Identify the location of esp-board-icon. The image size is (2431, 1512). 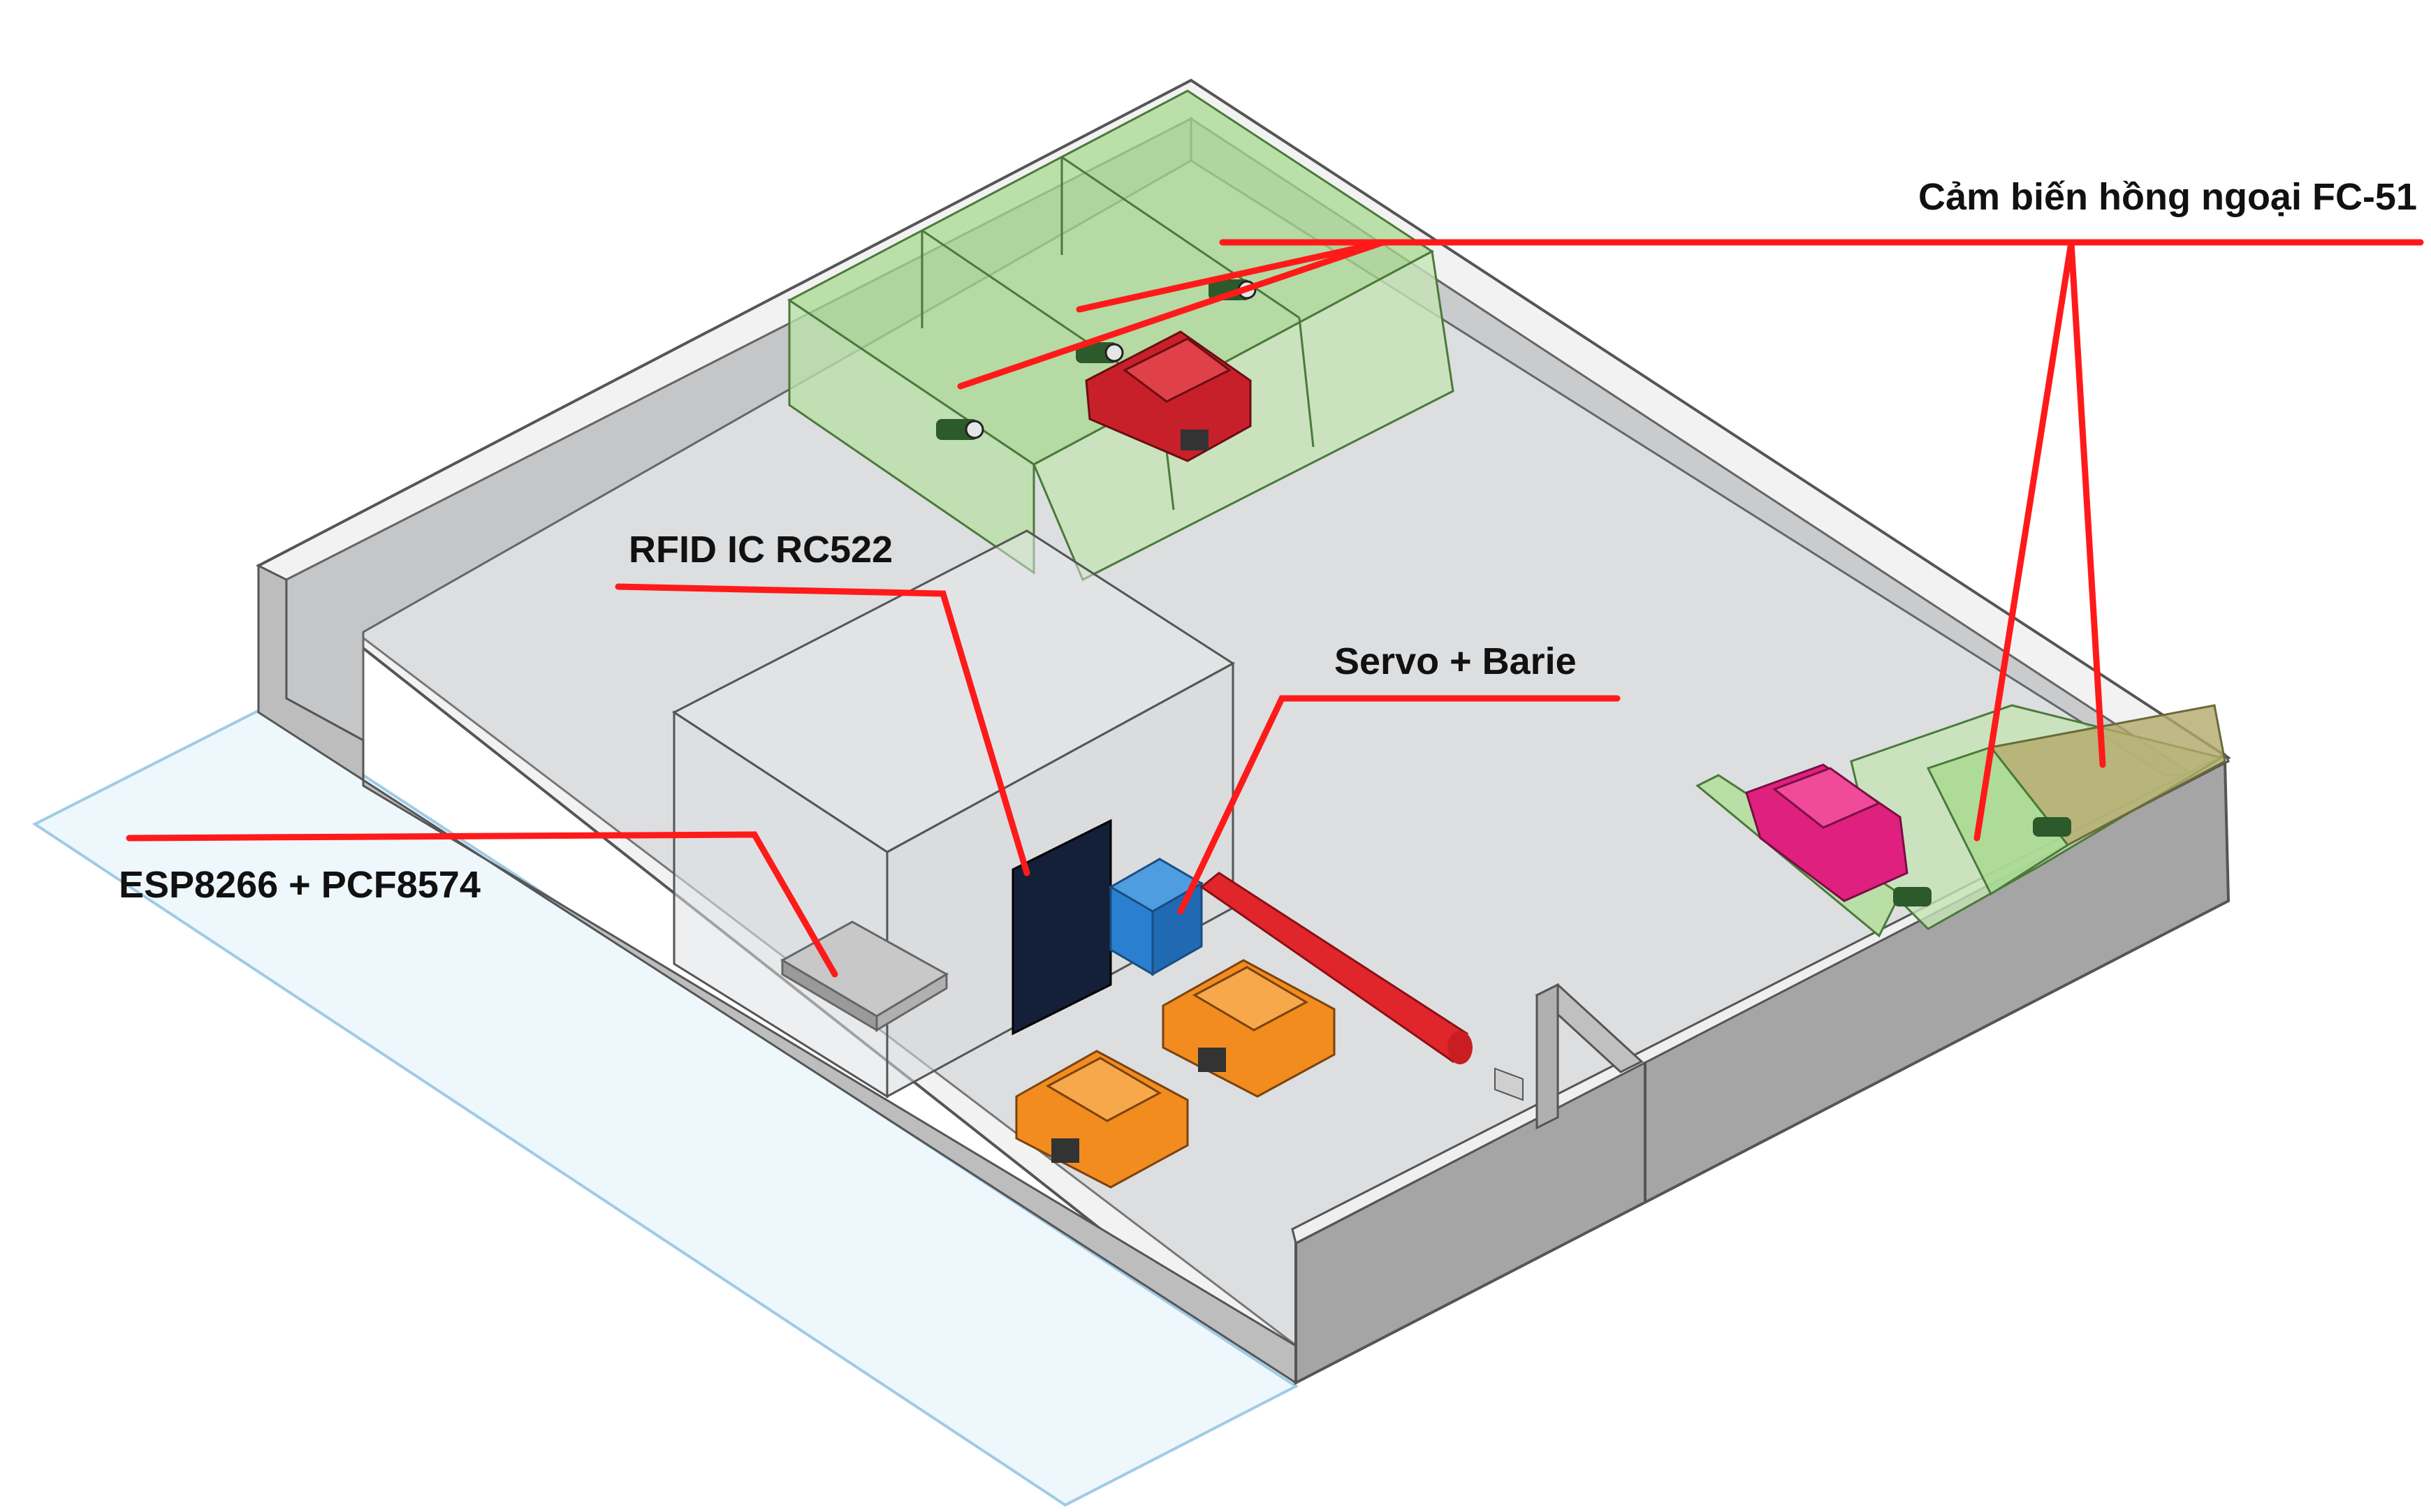
(865, 976).